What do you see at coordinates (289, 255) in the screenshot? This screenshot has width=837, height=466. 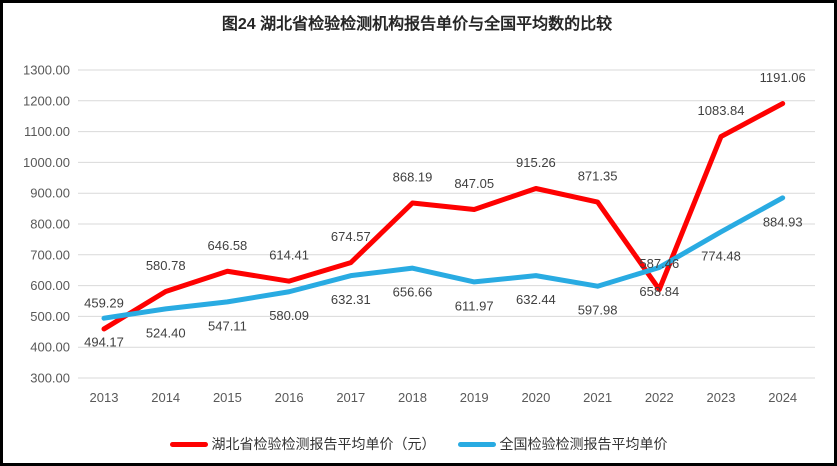 I see `data-label: 614.41` at bounding box center [289, 255].